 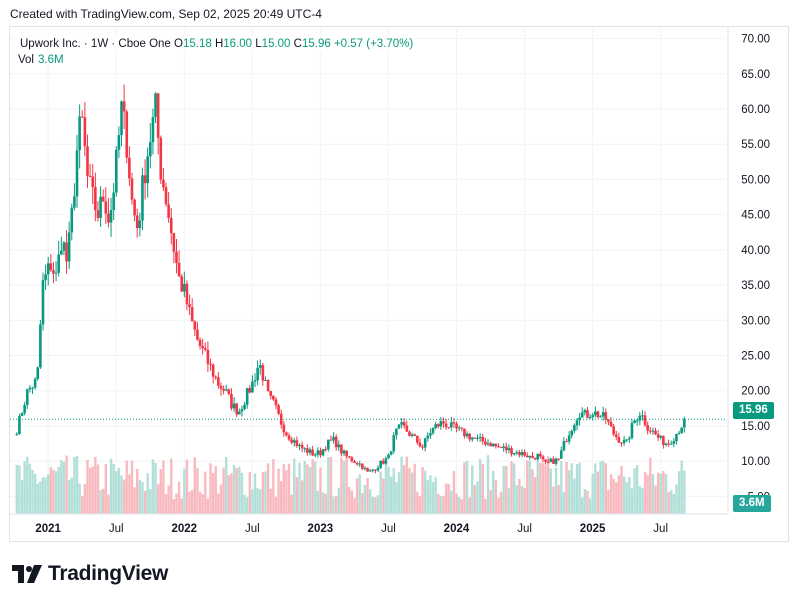 What do you see at coordinates (297, 44) in the screenshot?
I see `legend-close-label: C` at bounding box center [297, 44].